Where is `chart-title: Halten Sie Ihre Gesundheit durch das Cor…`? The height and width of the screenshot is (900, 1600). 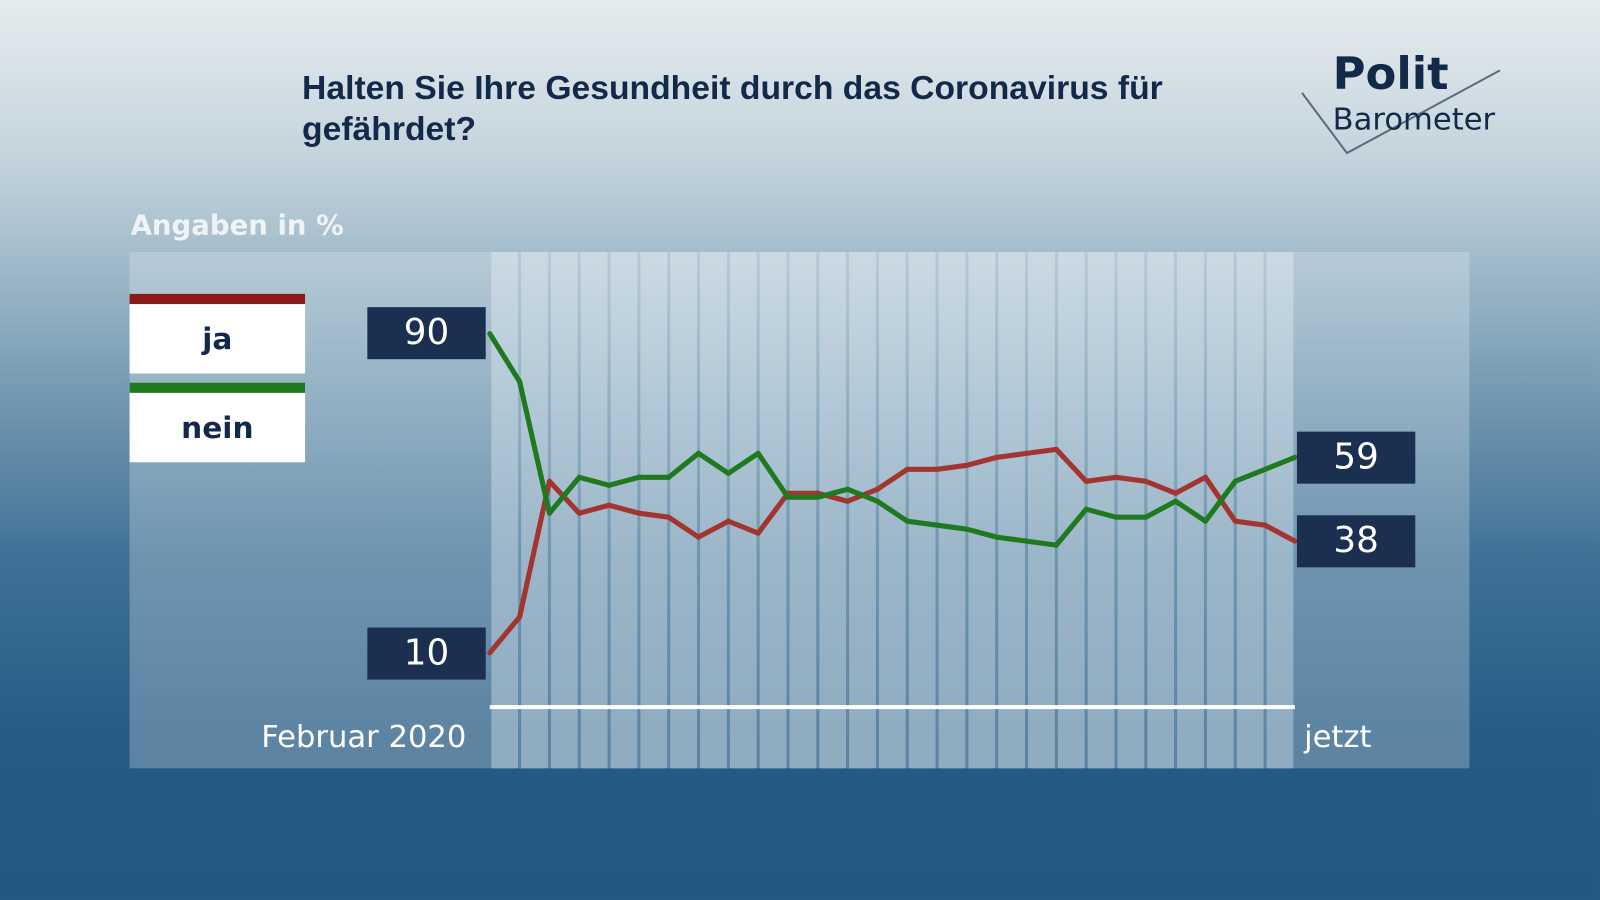 chart-title: Halten Sie Ihre Gesundheit durch das Cor… is located at coordinates (732, 107).